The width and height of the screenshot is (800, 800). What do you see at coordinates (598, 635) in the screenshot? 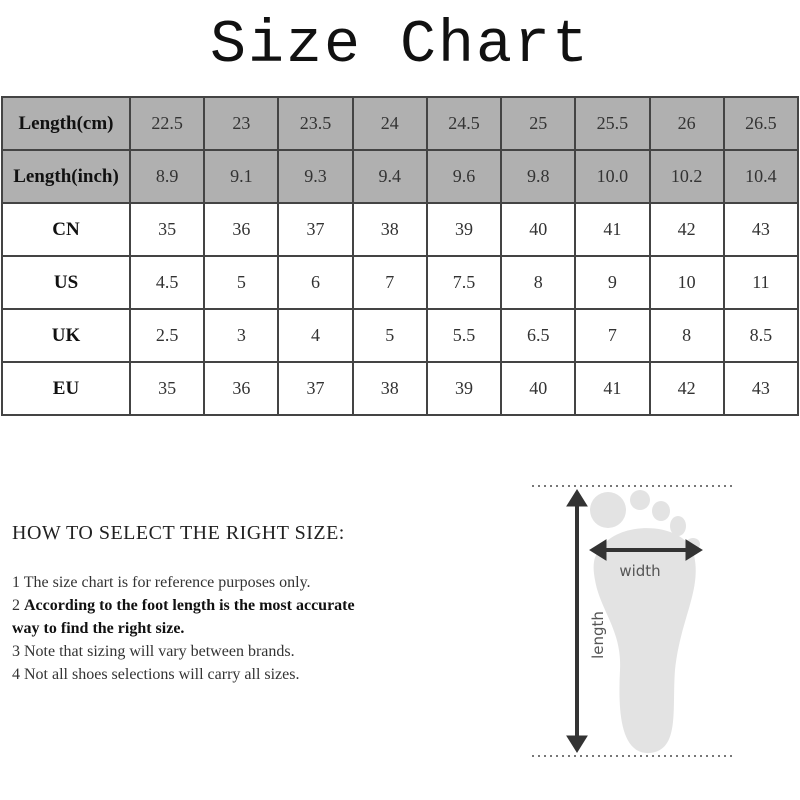
I see `length-label: length` at bounding box center [598, 635].